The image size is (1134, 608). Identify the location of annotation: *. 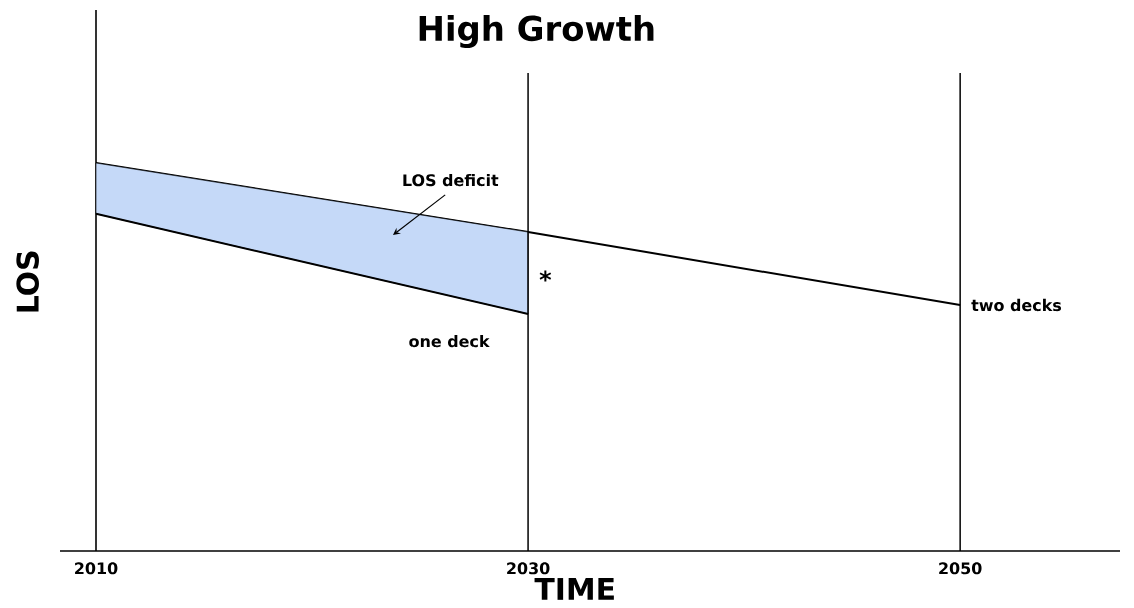
(545, 276).